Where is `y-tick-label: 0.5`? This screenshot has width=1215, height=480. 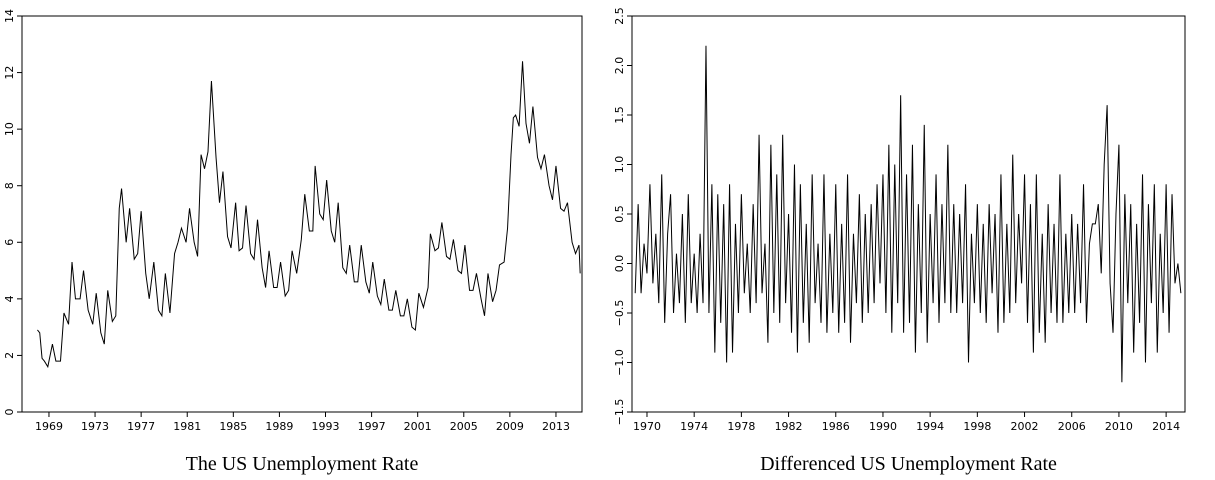
y-tick-label: 0.5 is located at coordinates (619, 214).